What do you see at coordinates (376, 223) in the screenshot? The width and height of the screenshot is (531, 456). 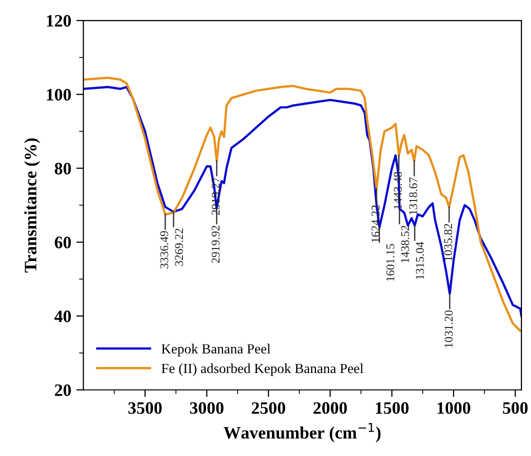 I see `annotation: 1624.22` at bounding box center [376, 223].